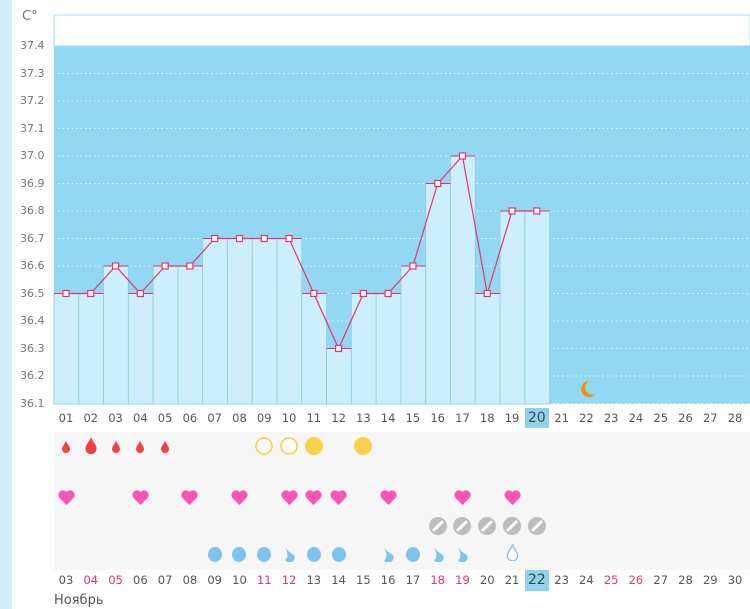 This screenshot has width=750, height=609. Describe the element at coordinates (437, 580) in the screenshot. I see `date-label: 18` at that location.